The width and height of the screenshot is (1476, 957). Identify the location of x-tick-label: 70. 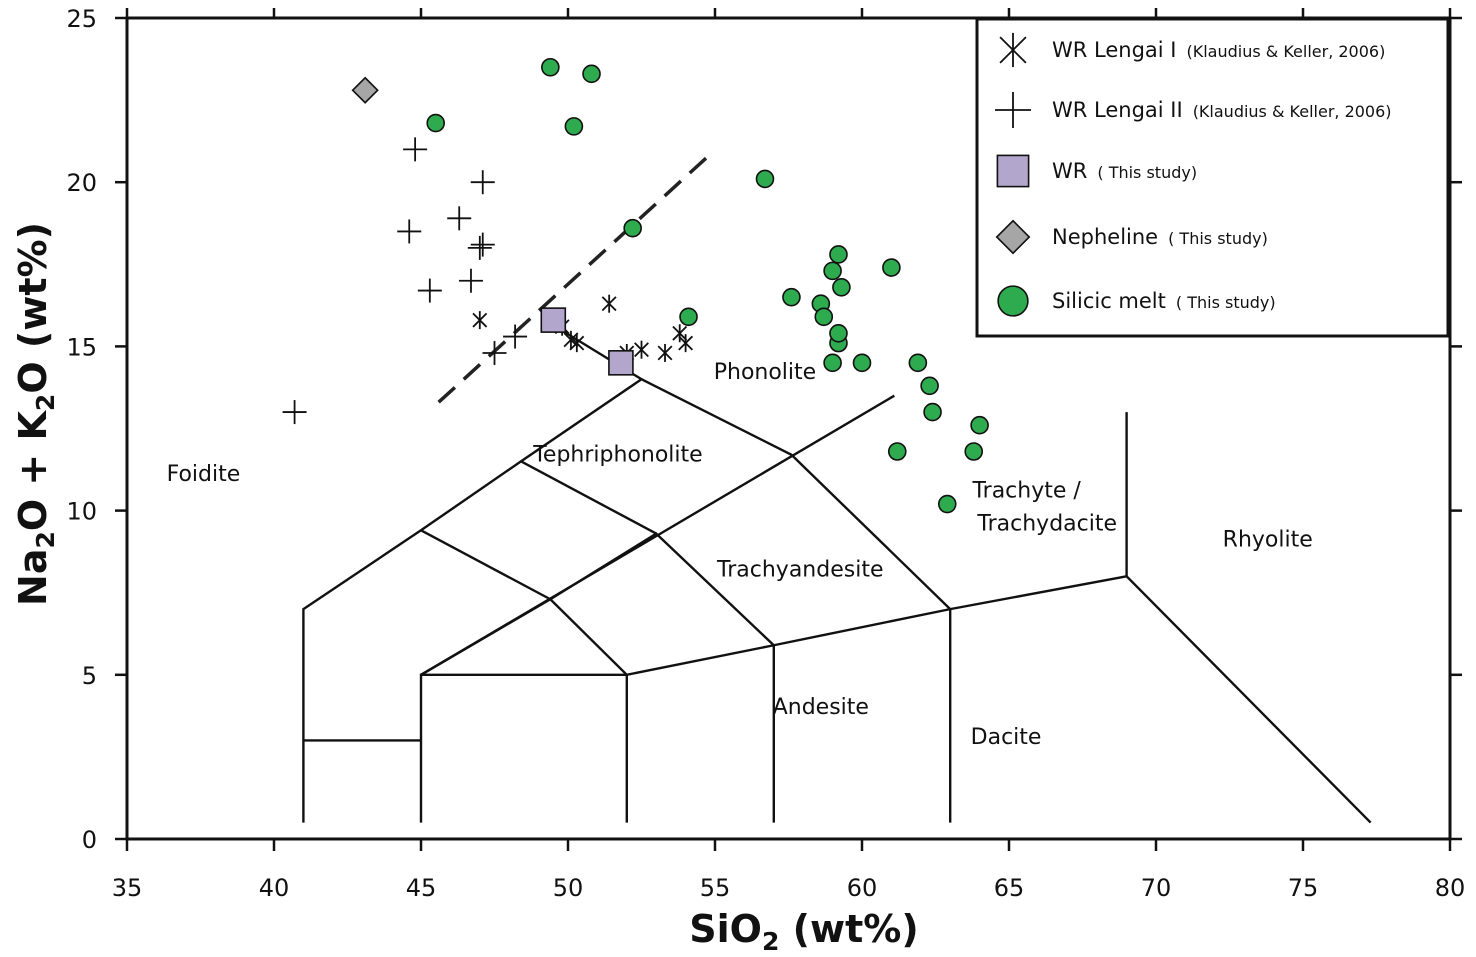
(1156, 888).